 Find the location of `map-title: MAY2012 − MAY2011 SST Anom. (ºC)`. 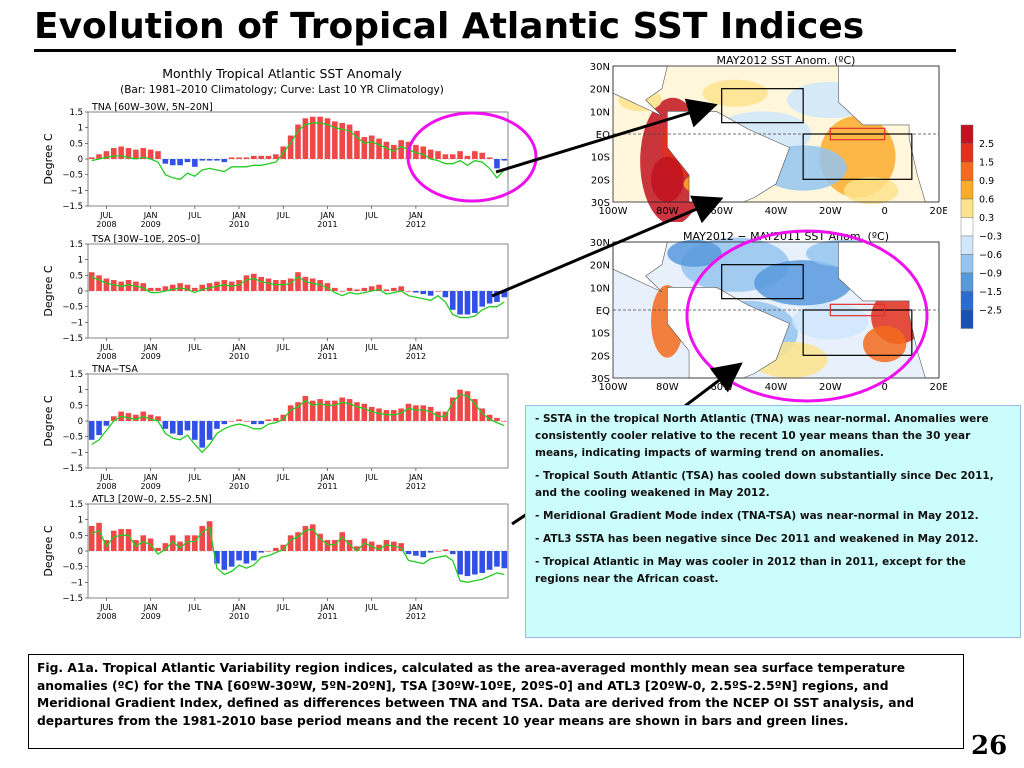

map-title: MAY2012 − MAY2011 SST Anom. (ºC) is located at coordinates (786, 236).